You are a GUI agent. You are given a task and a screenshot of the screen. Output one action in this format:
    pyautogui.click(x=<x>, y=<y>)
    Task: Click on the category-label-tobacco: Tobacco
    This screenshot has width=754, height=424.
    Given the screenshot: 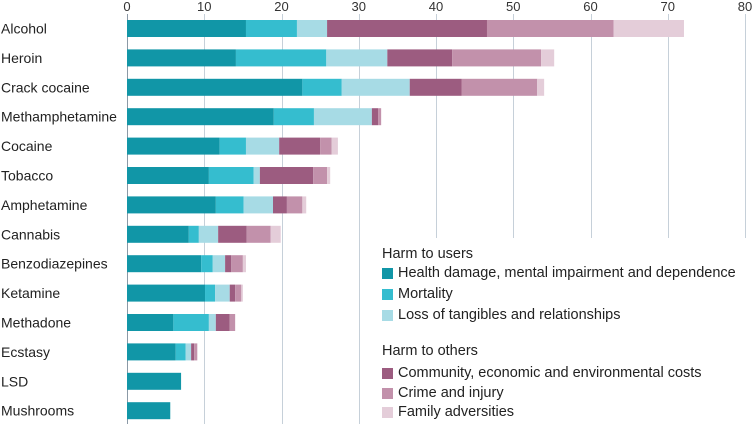 What is the action you would take?
    pyautogui.click(x=27, y=176)
    